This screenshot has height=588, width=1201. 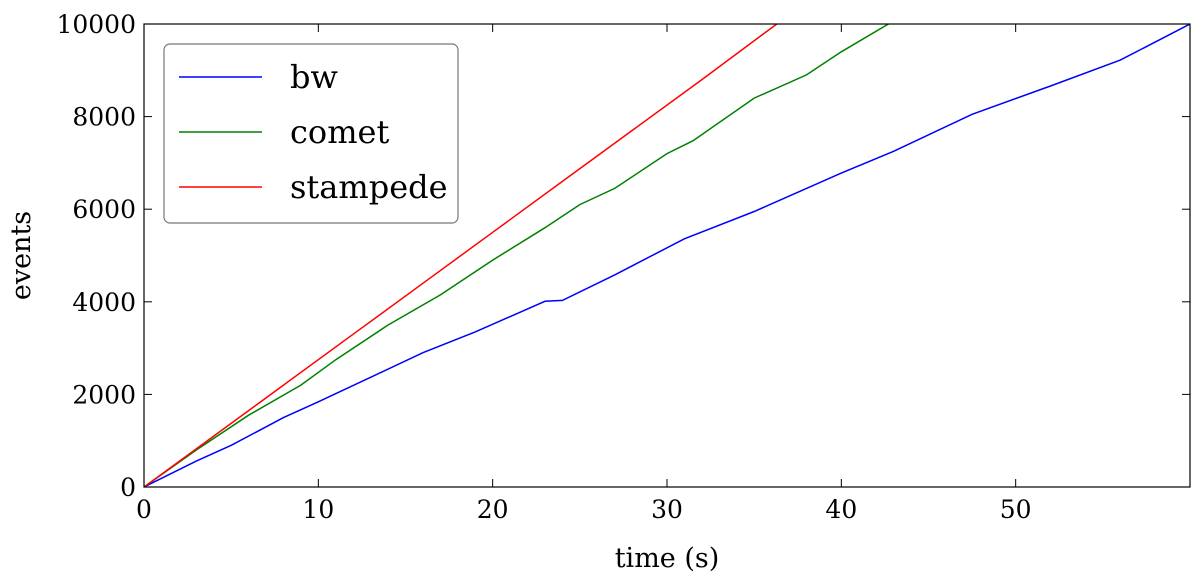 I want to click on y-tick-label: 8000, so click(x=104, y=117).